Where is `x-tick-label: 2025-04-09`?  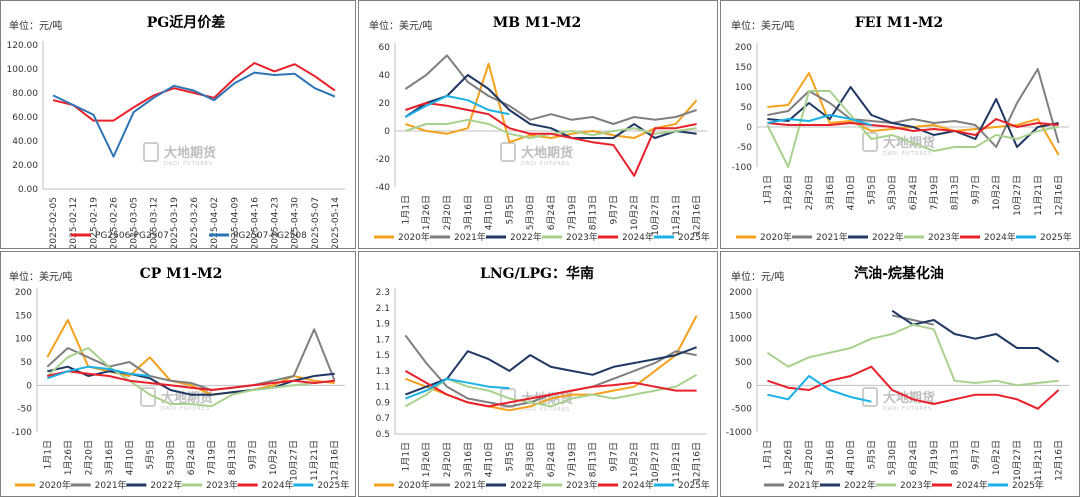
x-tick-label: 2025-04-09 is located at coordinates (235, 222).